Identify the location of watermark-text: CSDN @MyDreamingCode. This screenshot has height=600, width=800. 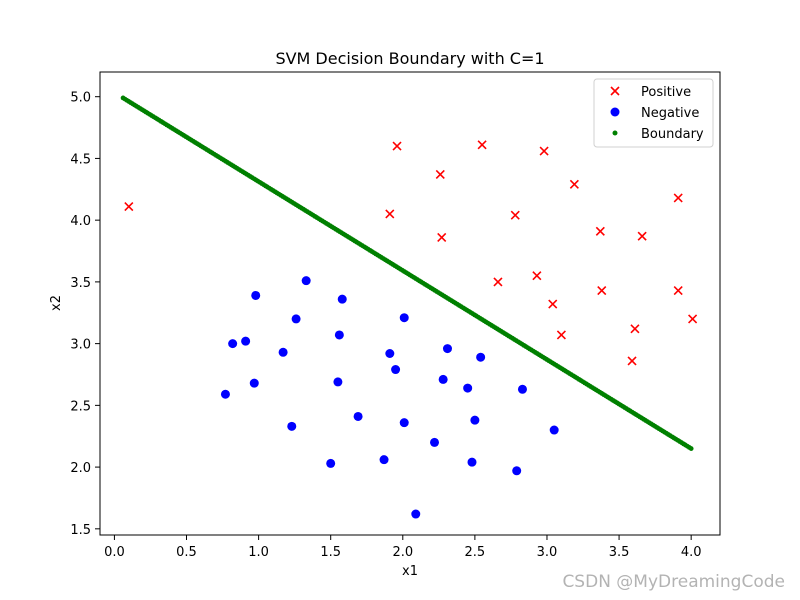
(673, 582).